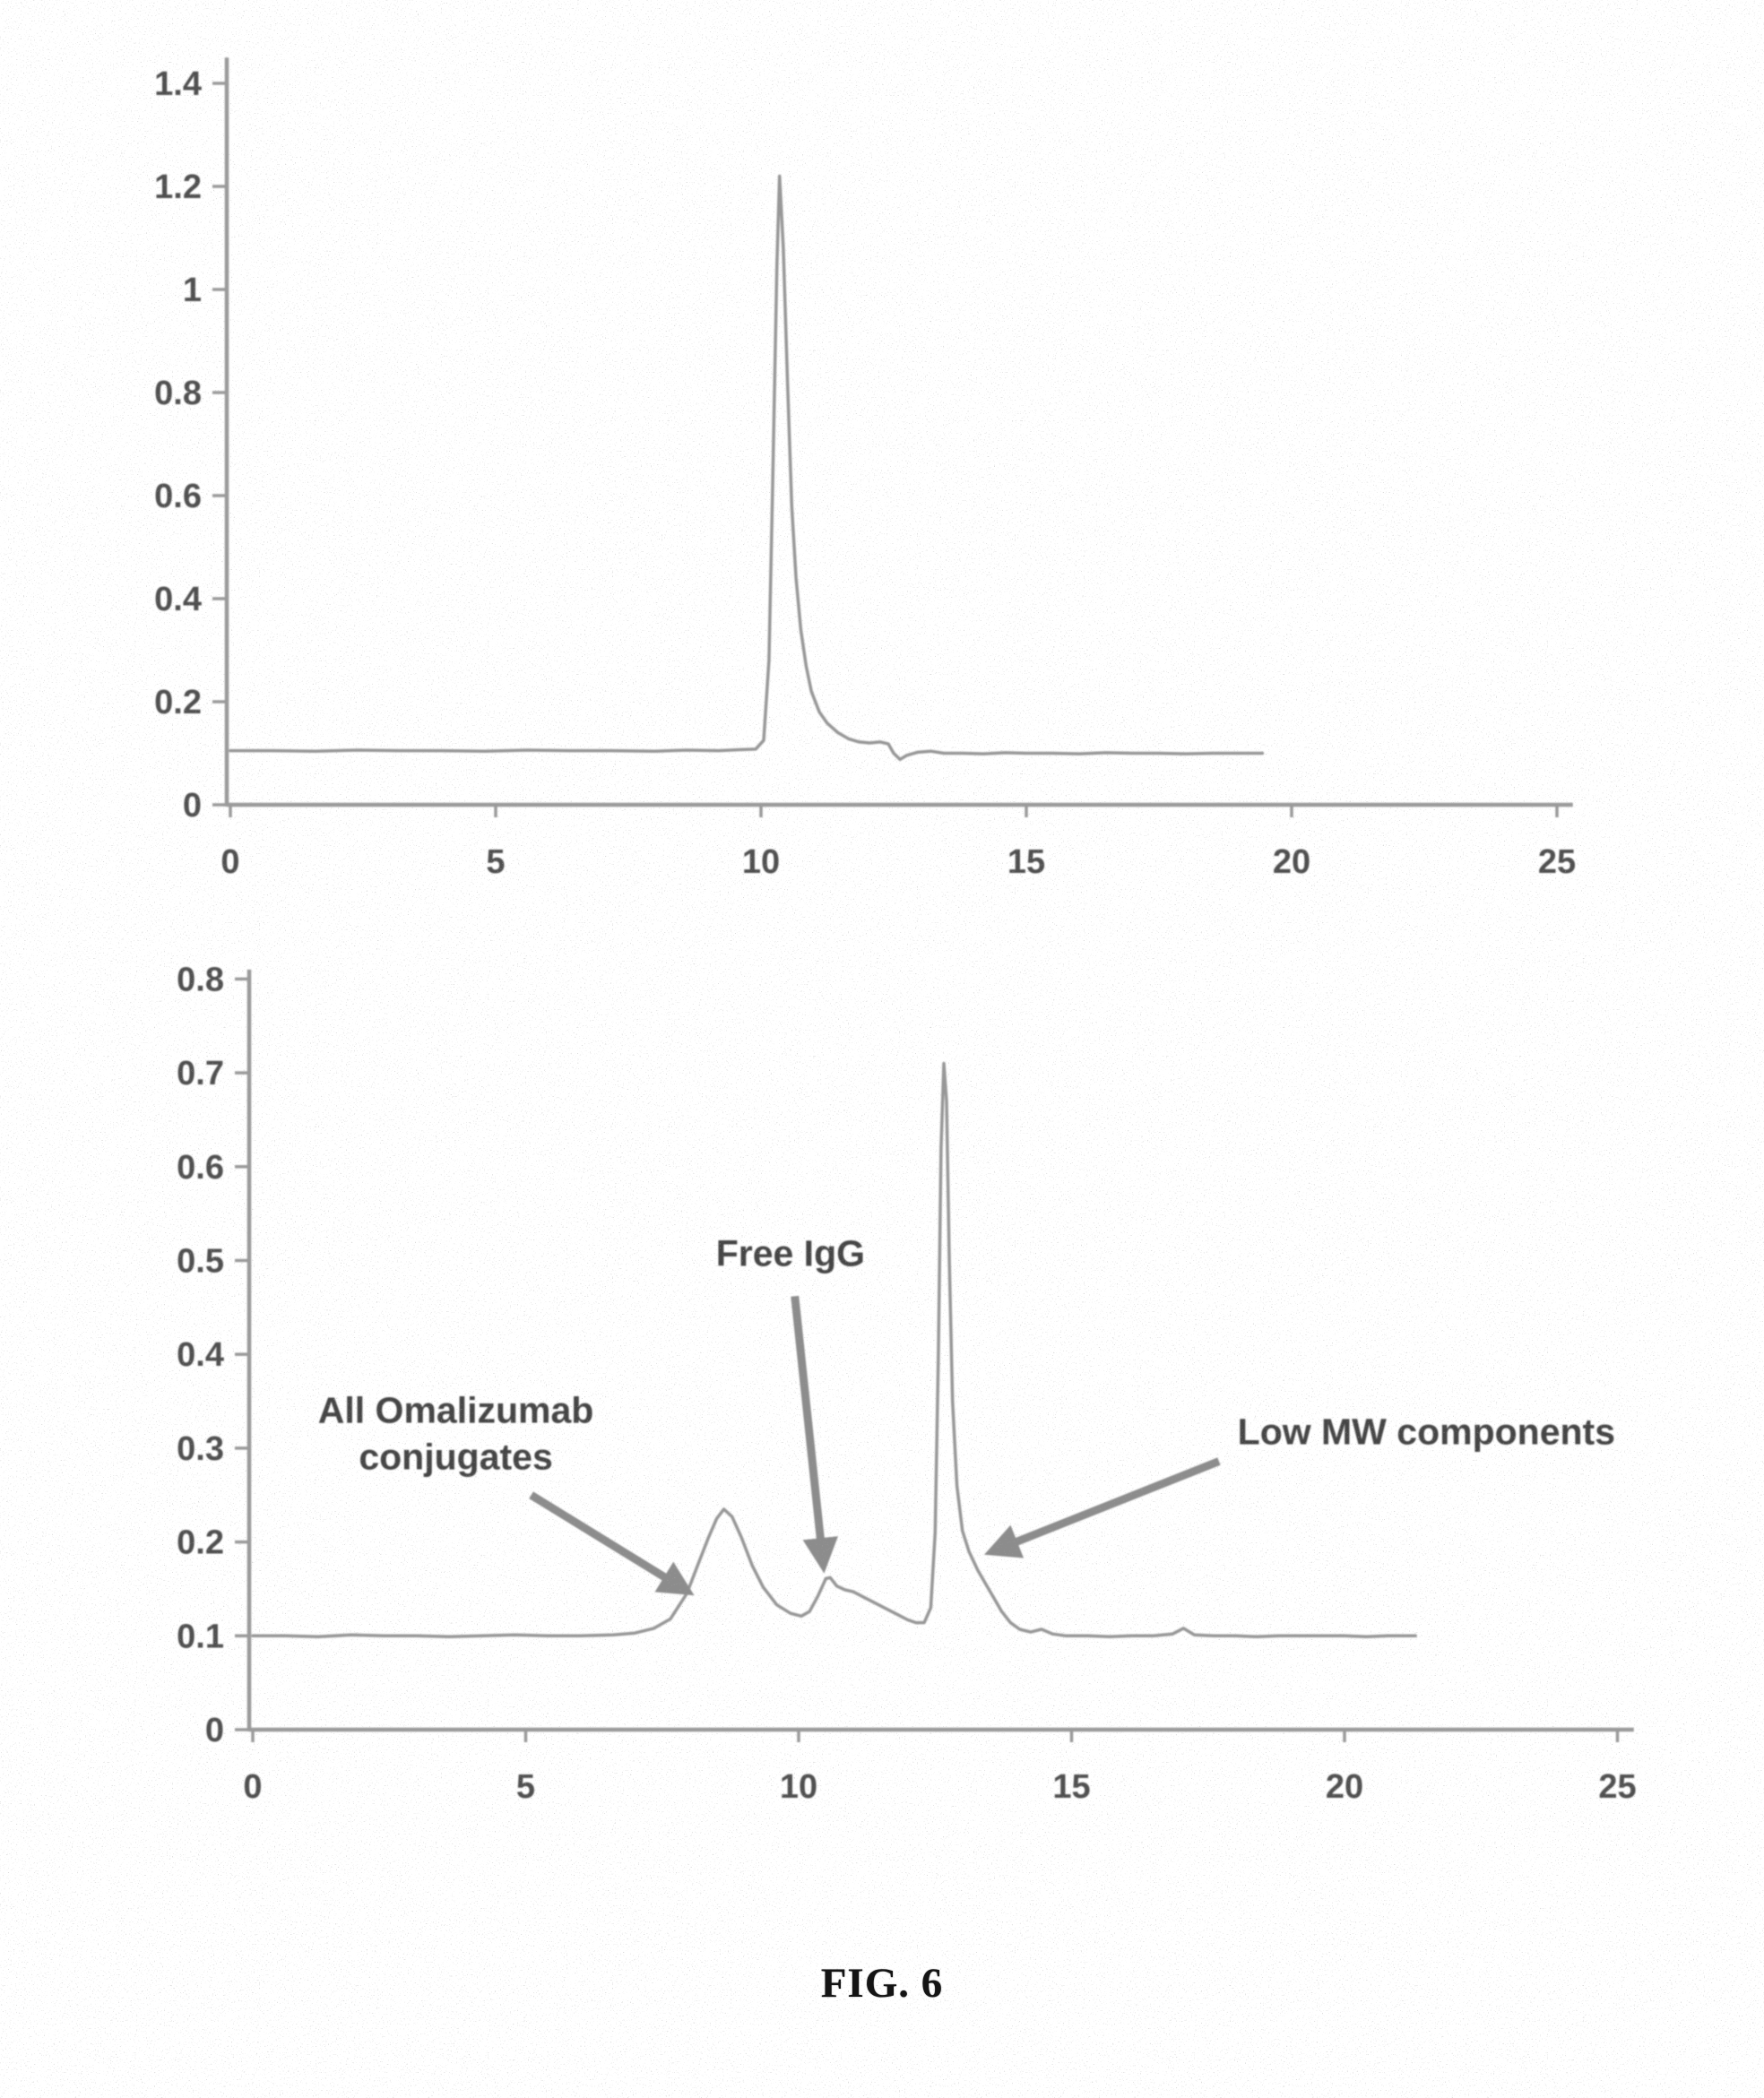 The height and width of the screenshot is (2098, 1764). Describe the element at coordinates (200, 1262) in the screenshot. I see `y-tick-label: 0.5` at that location.